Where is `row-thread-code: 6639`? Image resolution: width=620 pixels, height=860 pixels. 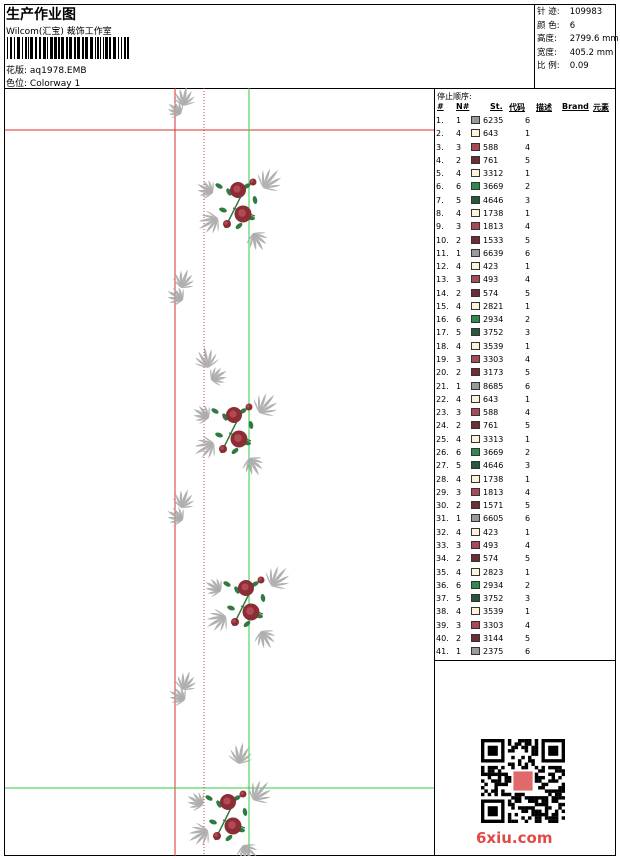 row-thread-code: 6639 is located at coordinates (493, 253).